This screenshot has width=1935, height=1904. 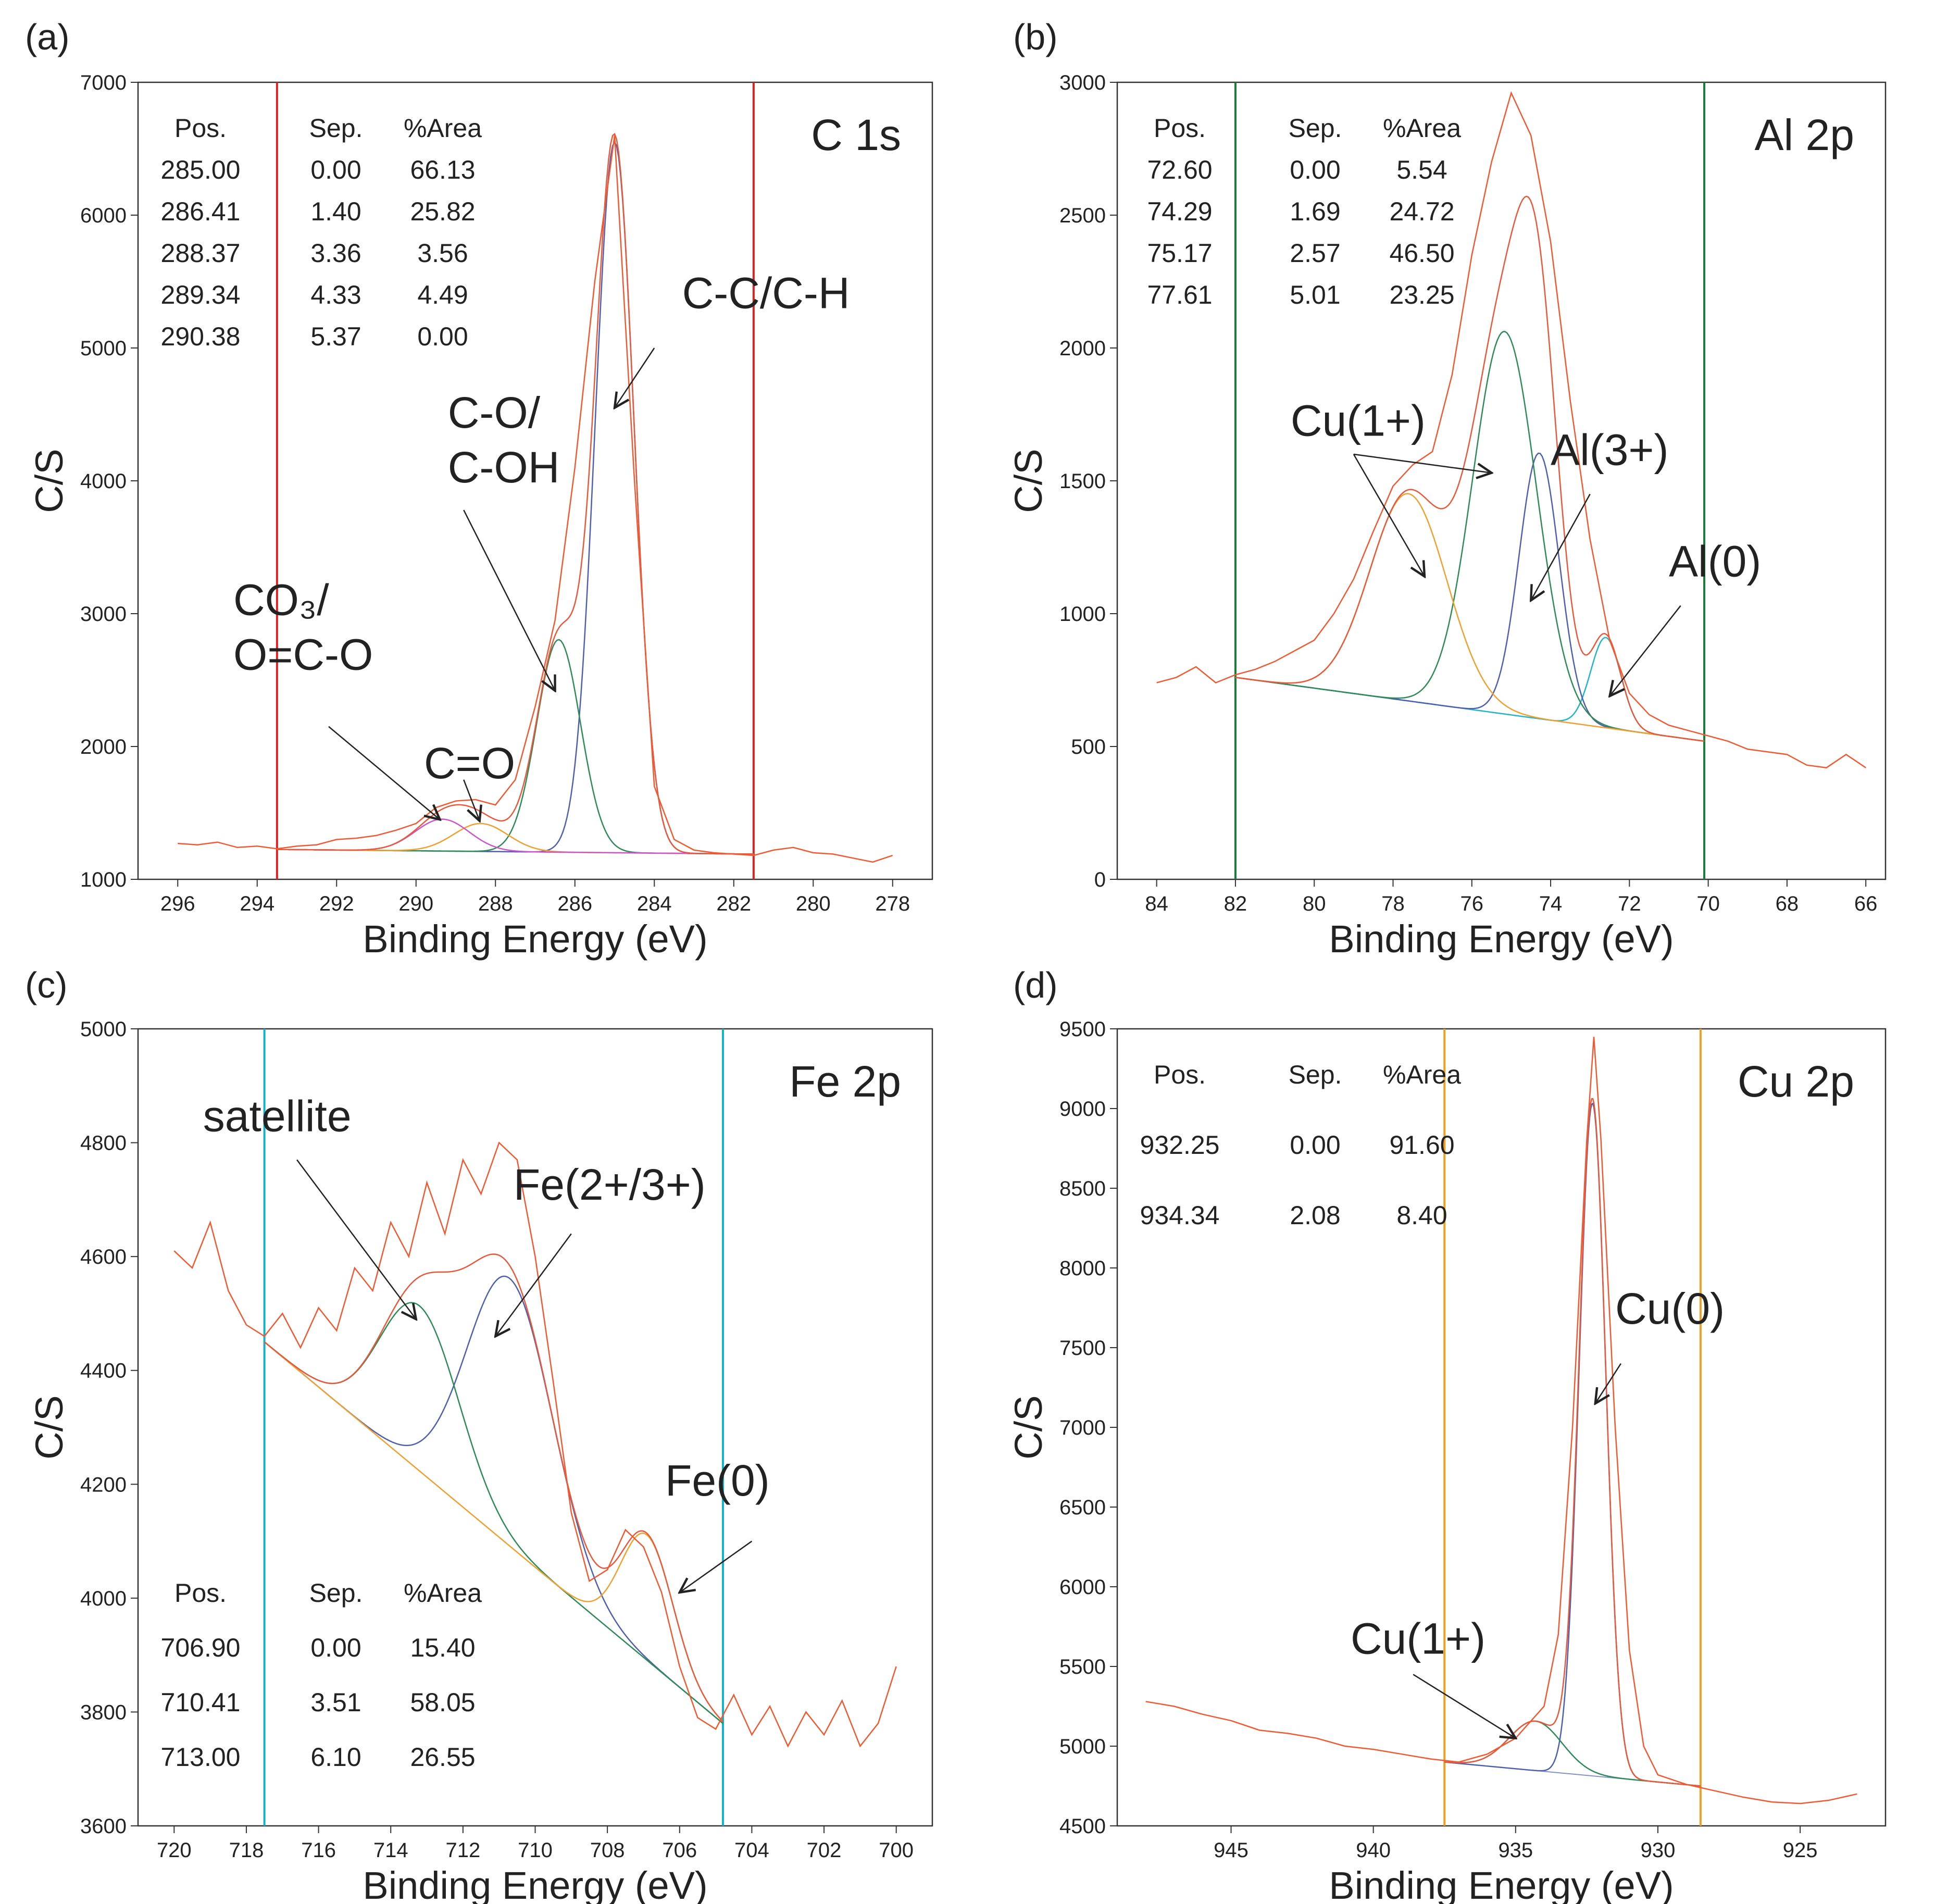 I want to click on peak-annotation-label: Cu(0), so click(x=1670, y=1308).